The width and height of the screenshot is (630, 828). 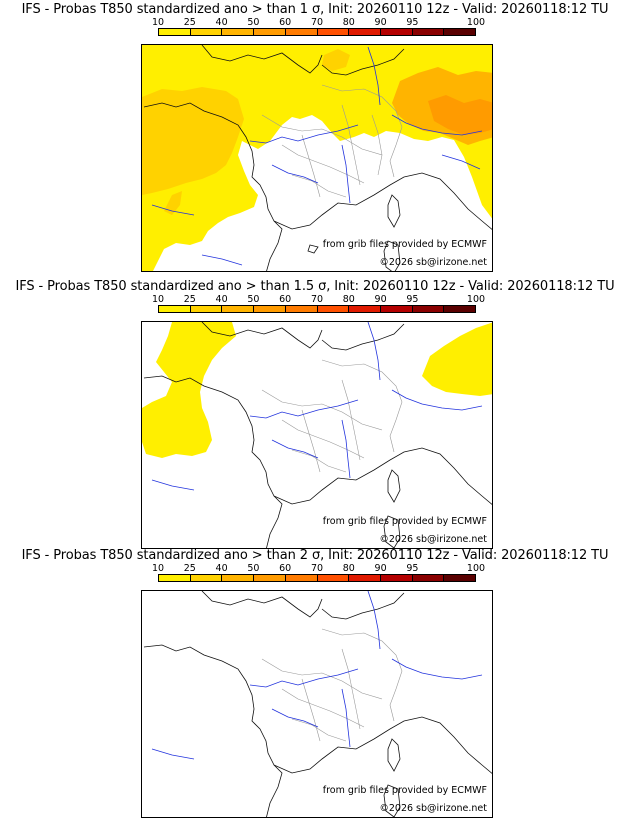 What do you see at coordinates (392, 255) in the screenshot?
I see `sardinia` at bounding box center [392, 255].